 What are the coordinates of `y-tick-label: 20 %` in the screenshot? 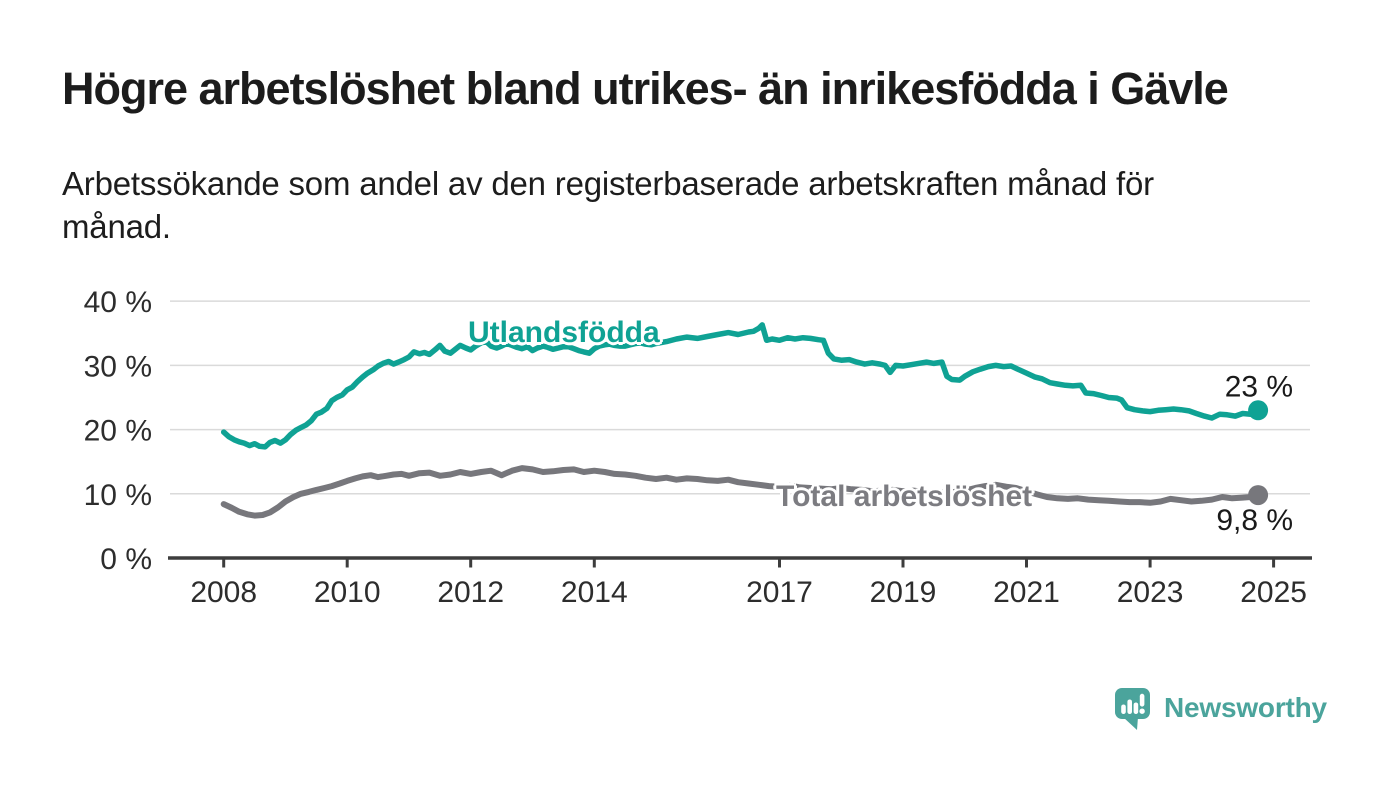 It's located at (118, 431).